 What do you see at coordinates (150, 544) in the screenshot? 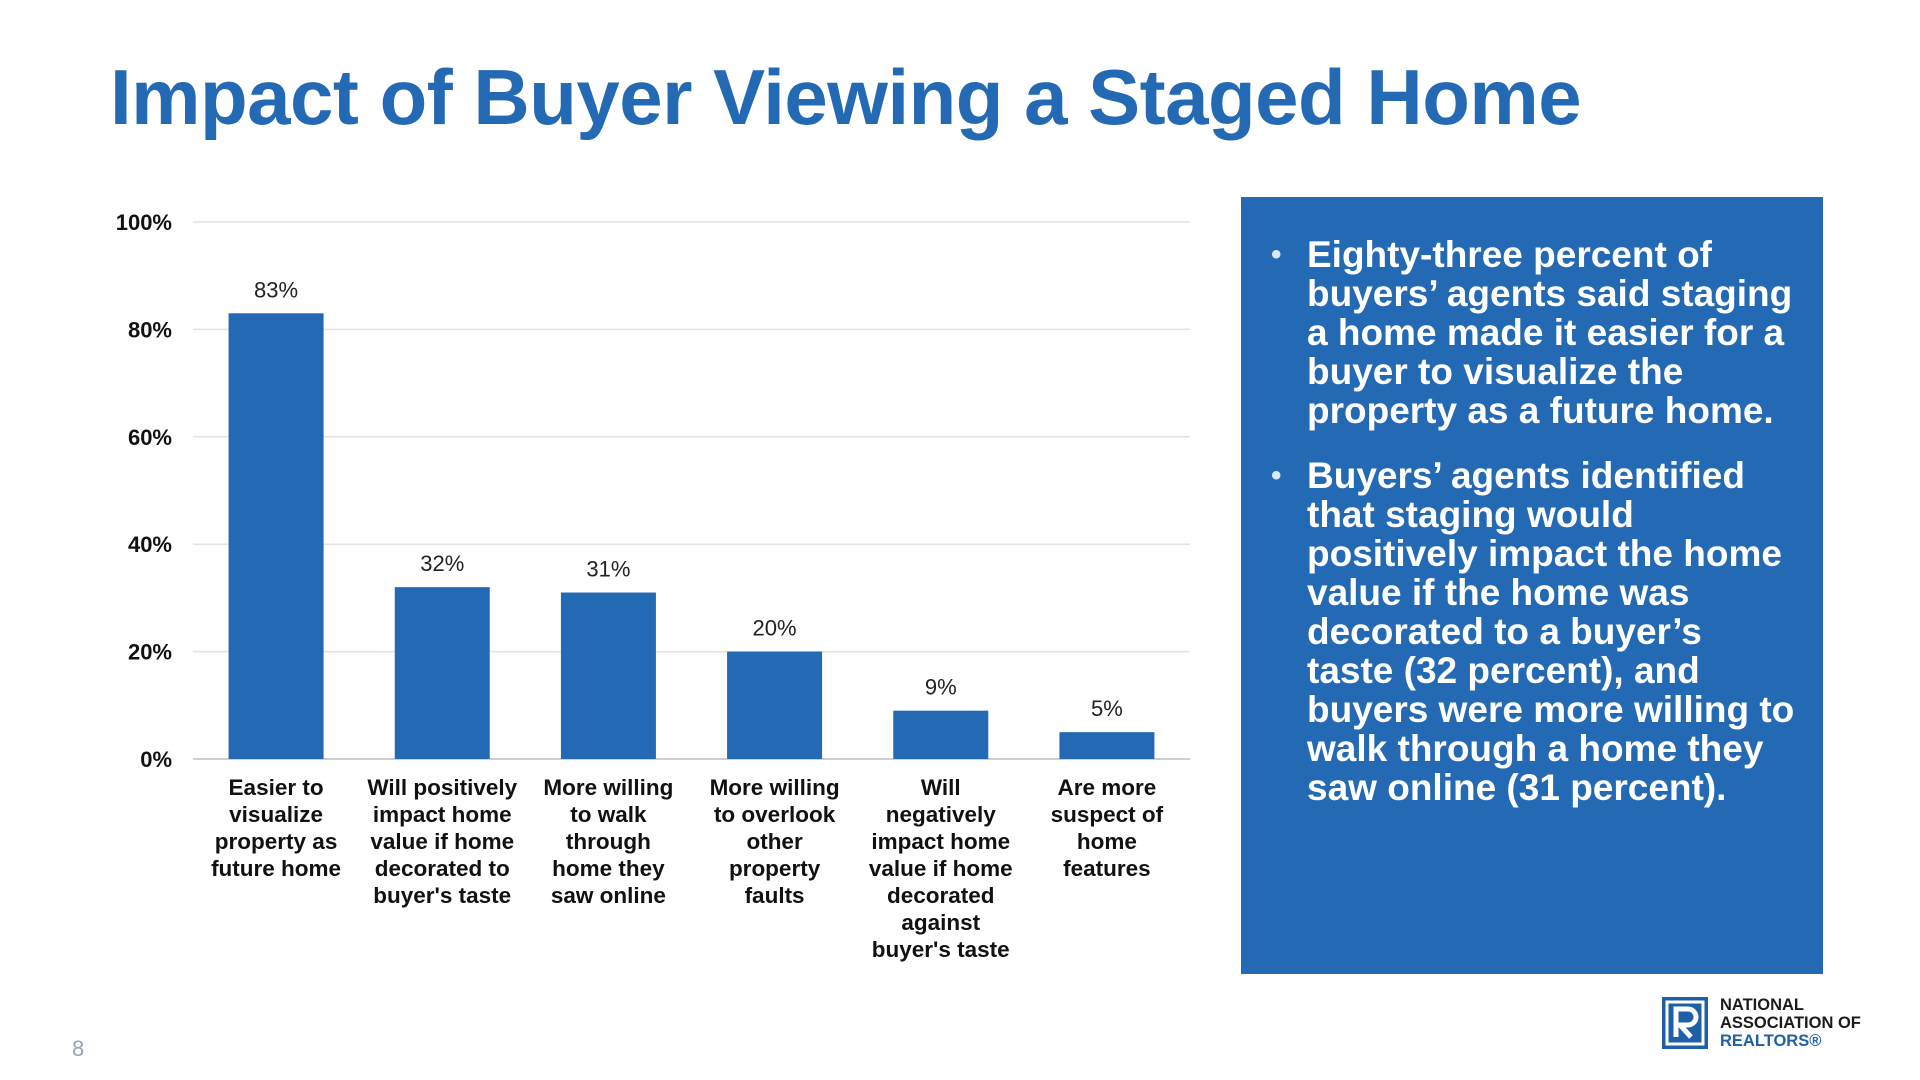
I see `y-tick-label: 40%` at bounding box center [150, 544].